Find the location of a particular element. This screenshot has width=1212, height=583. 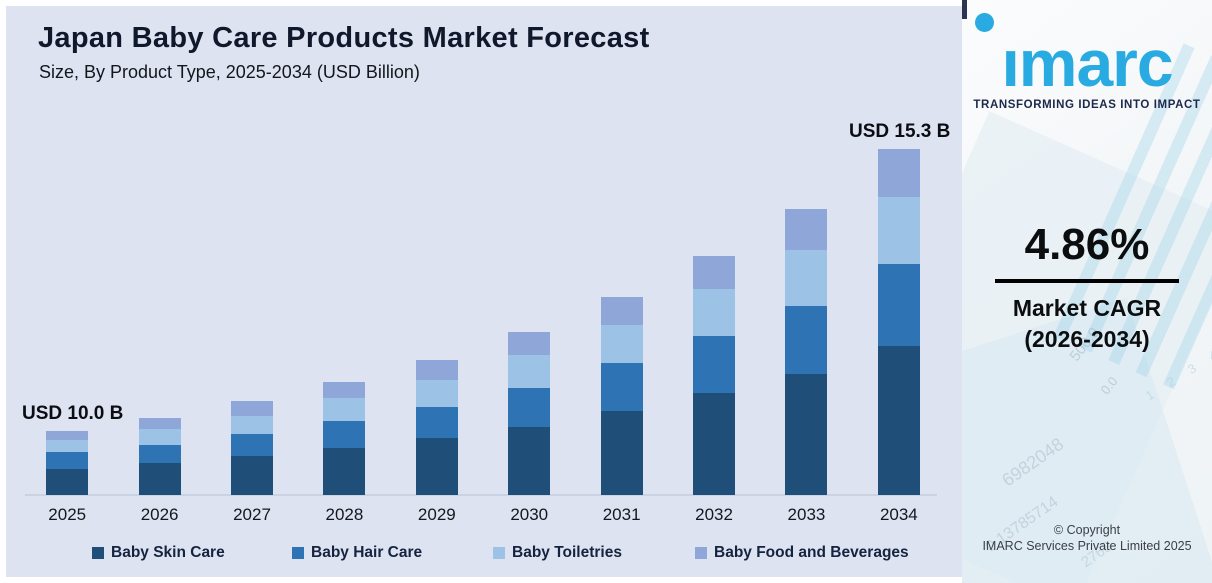

annotation-end-total: USD 15.3 B is located at coordinates (900, 131).